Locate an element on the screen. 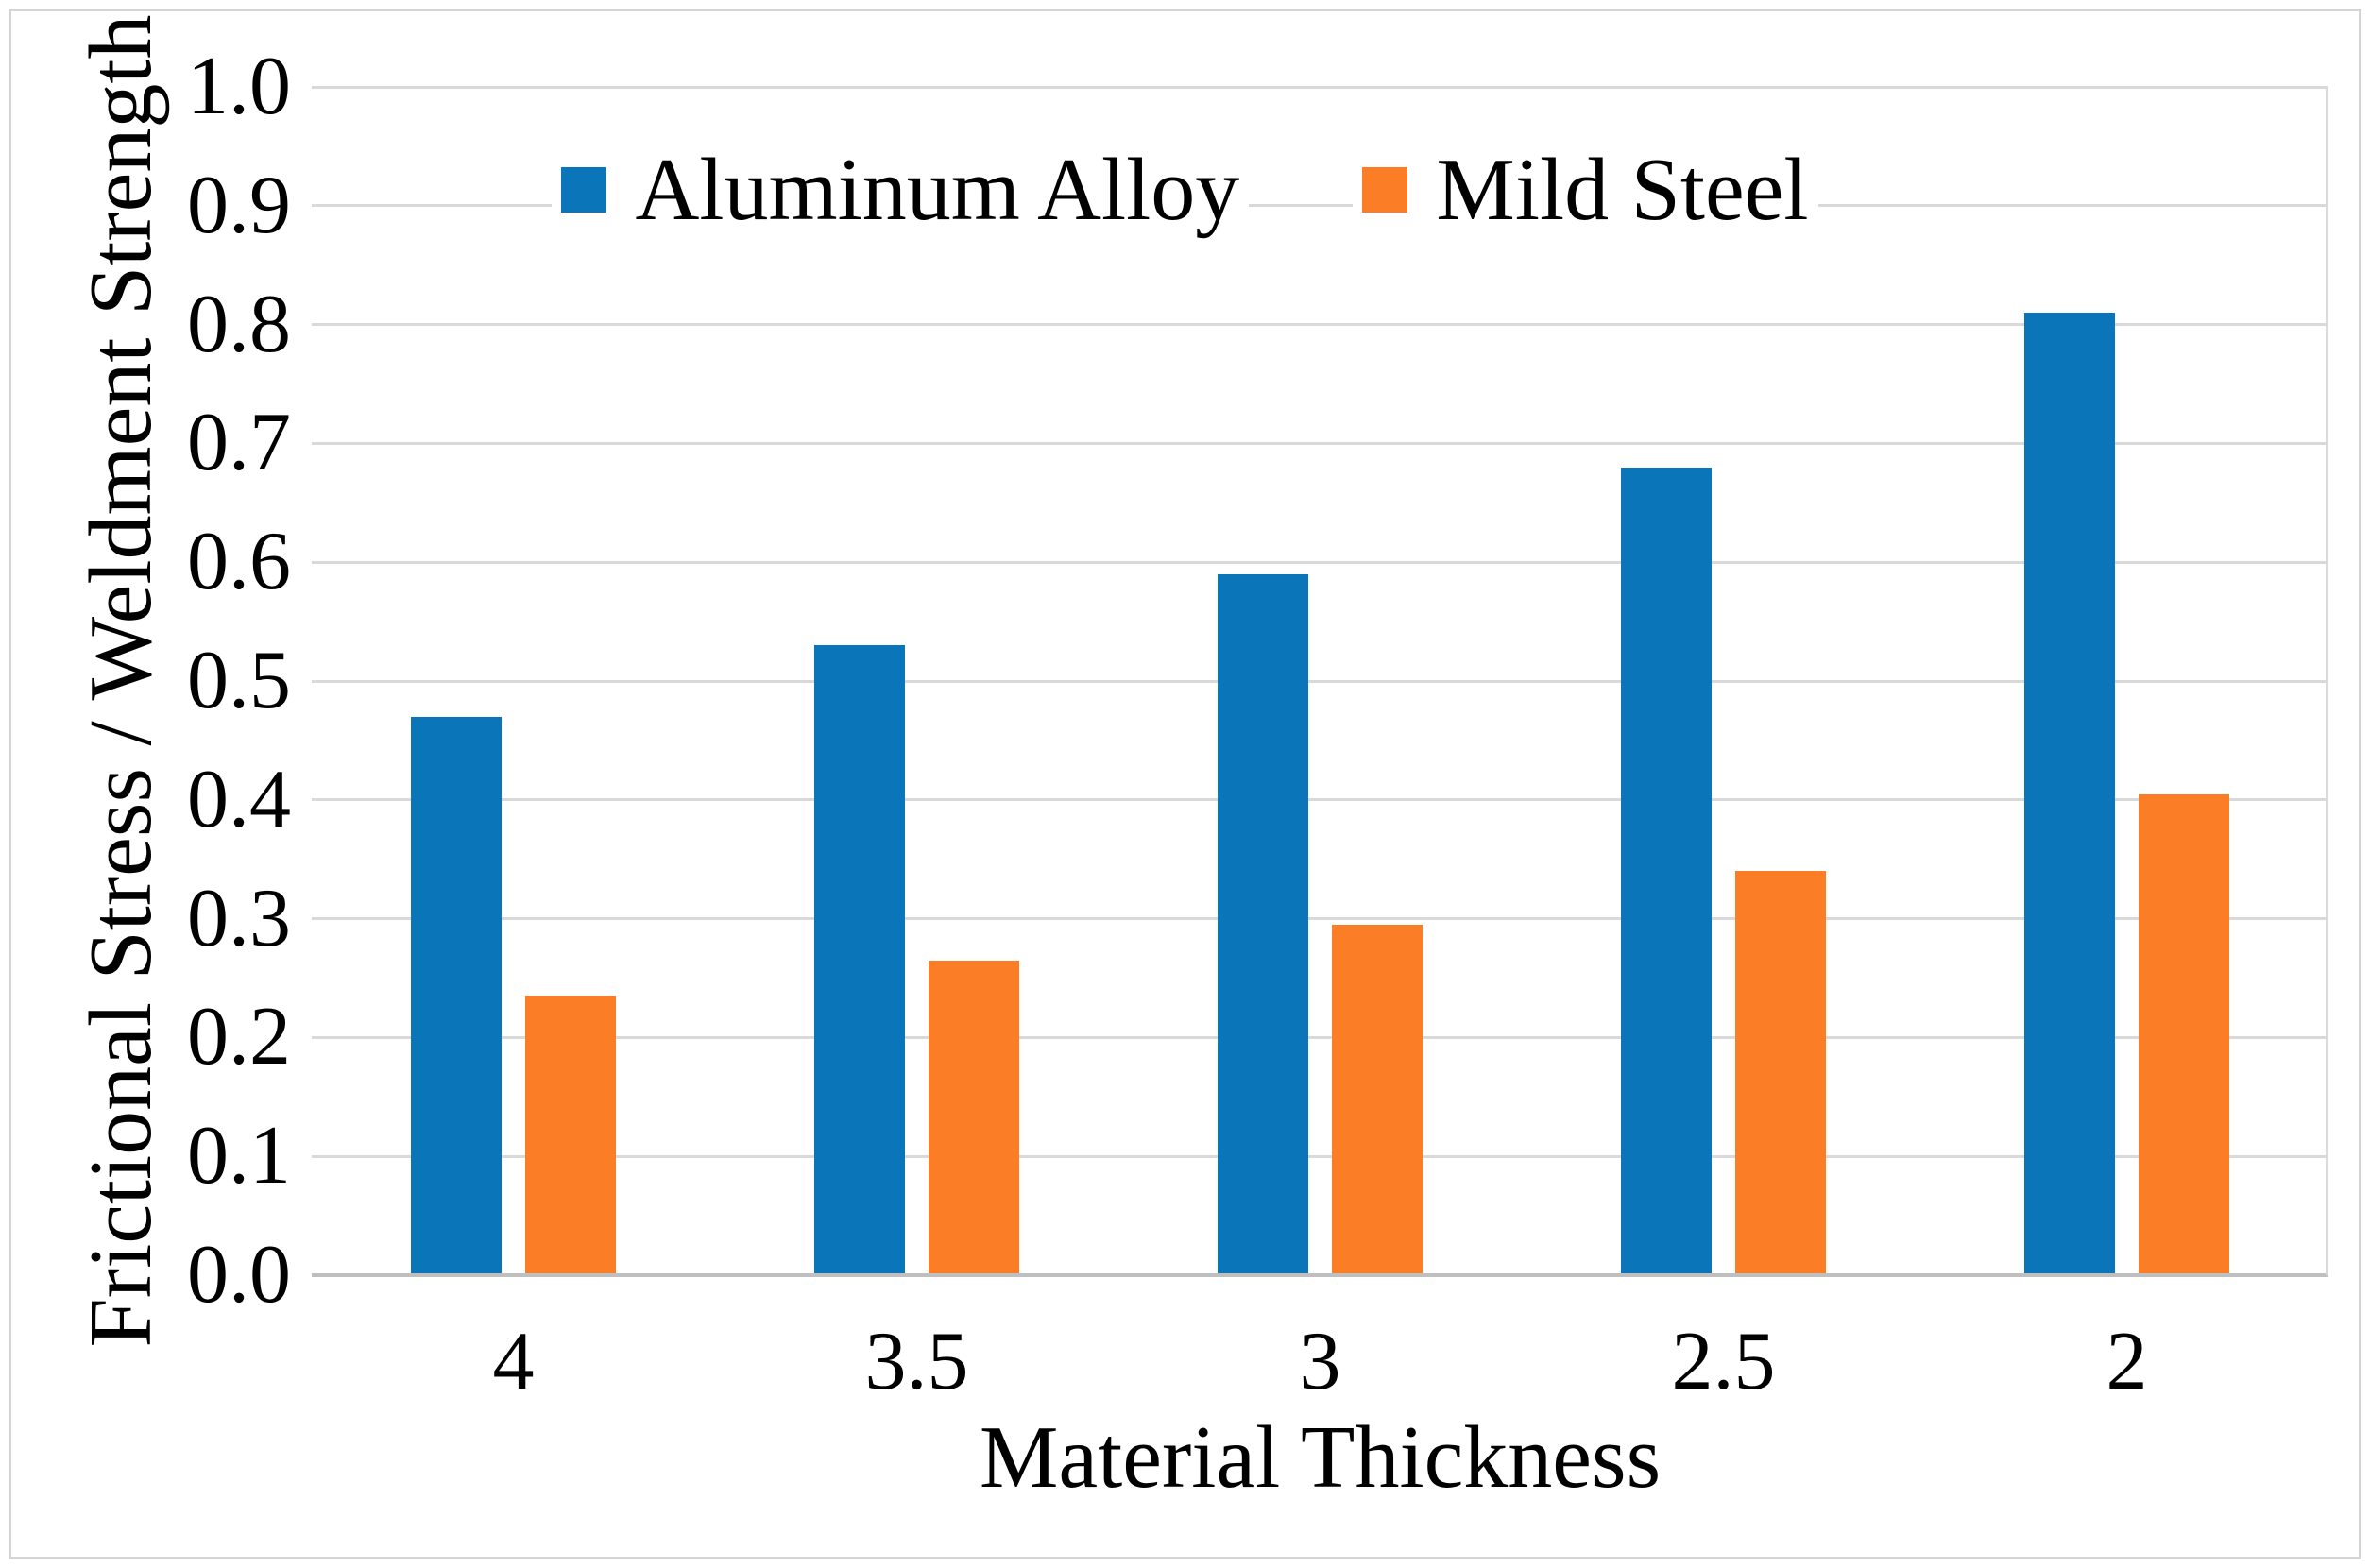 This screenshot has height=1568, width=2370. y-tick-label: 0.0 is located at coordinates (239, 1275).